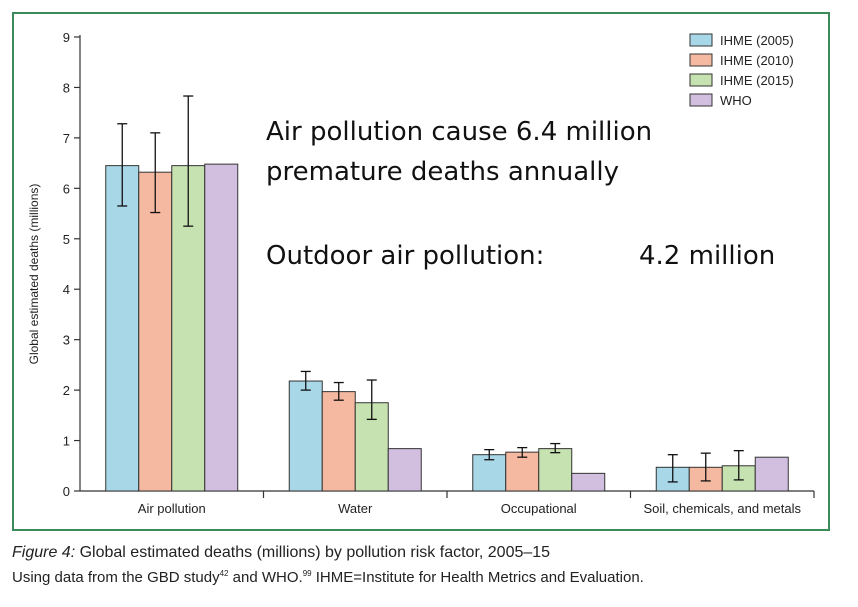  Describe the element at coordinates (707, 256) in the screenshot. I see `annotation-line-3-value: 4.2 million` at that location.